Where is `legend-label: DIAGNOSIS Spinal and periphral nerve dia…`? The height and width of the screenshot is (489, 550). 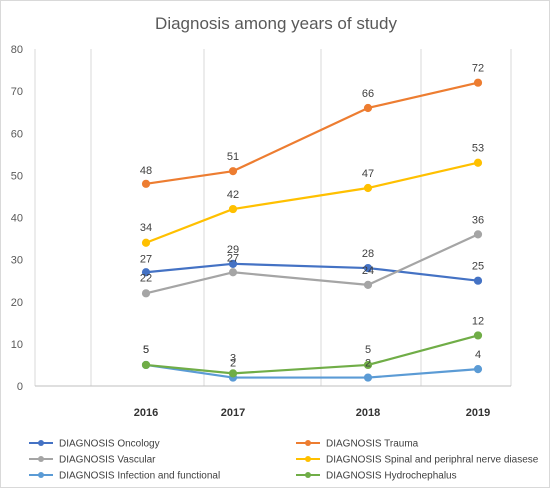 legend-label: DIAGNOSIS Spinal and periphral nerve dia… is located at coordinates (432, 460).